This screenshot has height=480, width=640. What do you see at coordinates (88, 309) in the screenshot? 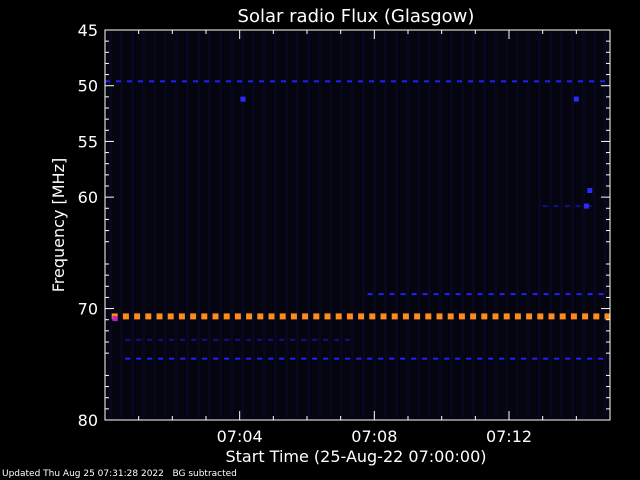
I see `y-tick-label: 70` at bounding box center [88, 309].